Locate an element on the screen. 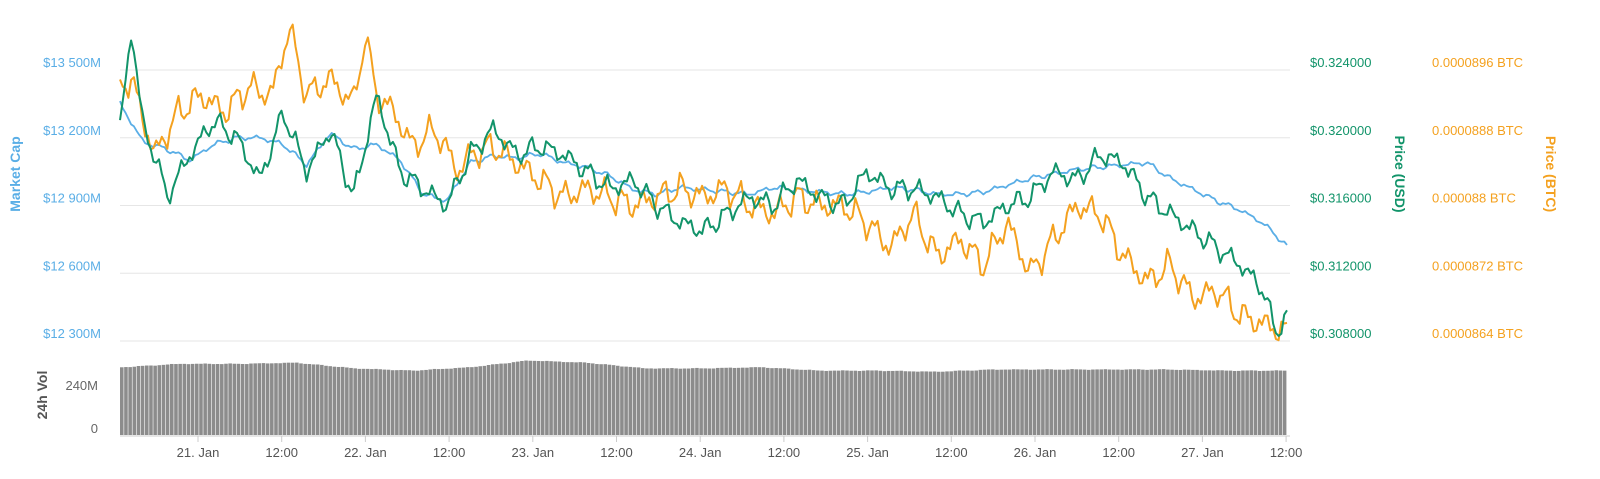 This screenshot has width=1600, height=479. usd-axis-title: Price (USD) is located at coordinates (1400, 173).